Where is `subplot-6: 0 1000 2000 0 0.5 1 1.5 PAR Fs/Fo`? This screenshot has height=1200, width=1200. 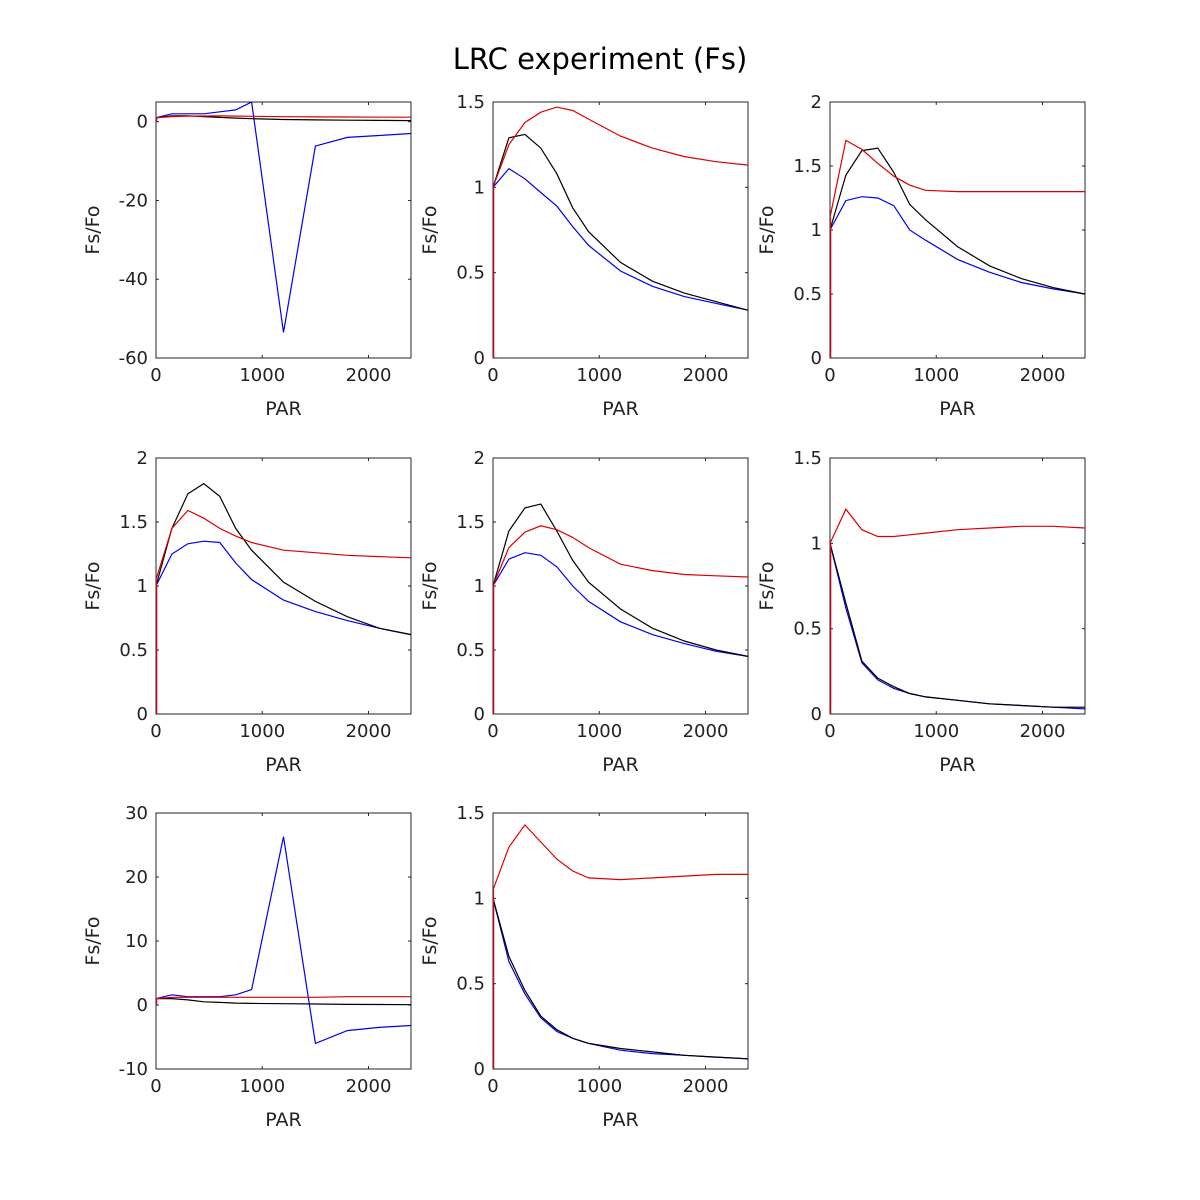 subplot-6: 0 1000 2000 0 0.5 1 1.5 PAR Fs/Fo is located at coordinates (921, 612).